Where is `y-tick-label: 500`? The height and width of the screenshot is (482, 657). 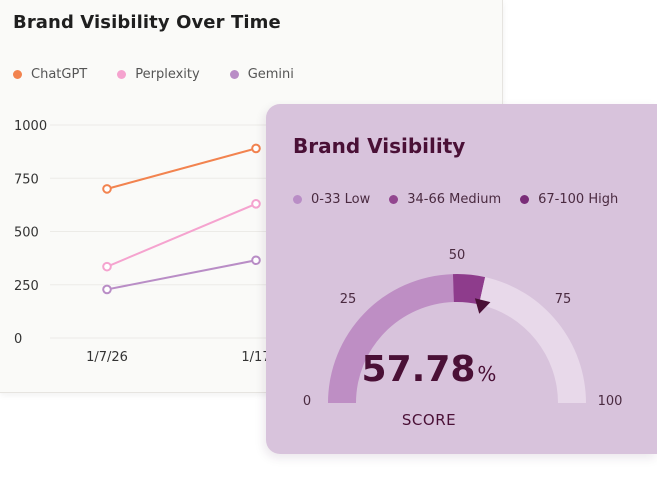
y-tick-label: 500 is located at coordinates (26, 233).